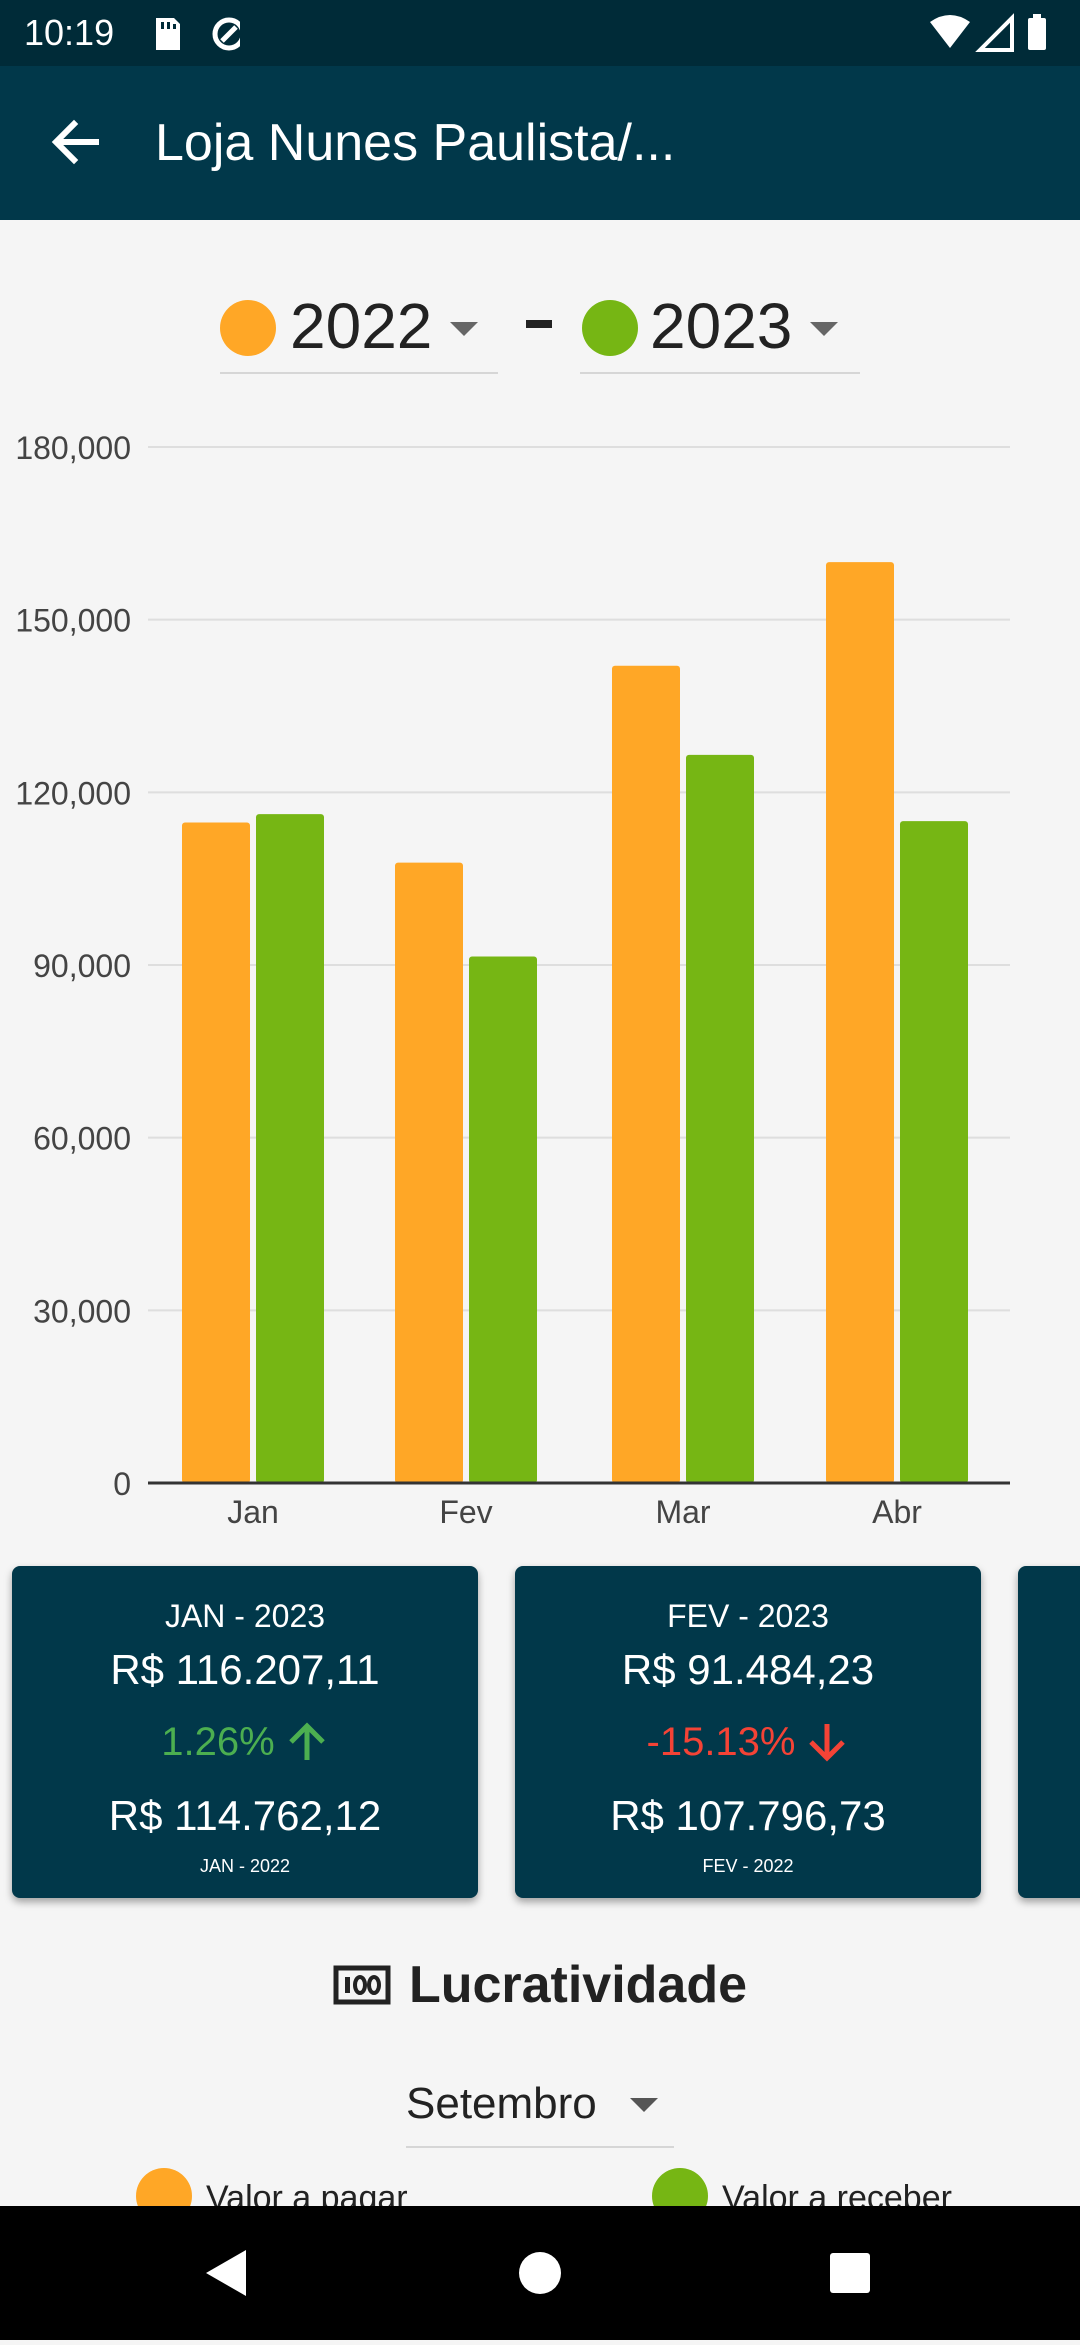 This screenshot has width=1080, height=2345. What do you see at coordinates (897, 1512) in the screenshot?
I see `x-tick-label: Abr` at bounding box center [897, 1512].